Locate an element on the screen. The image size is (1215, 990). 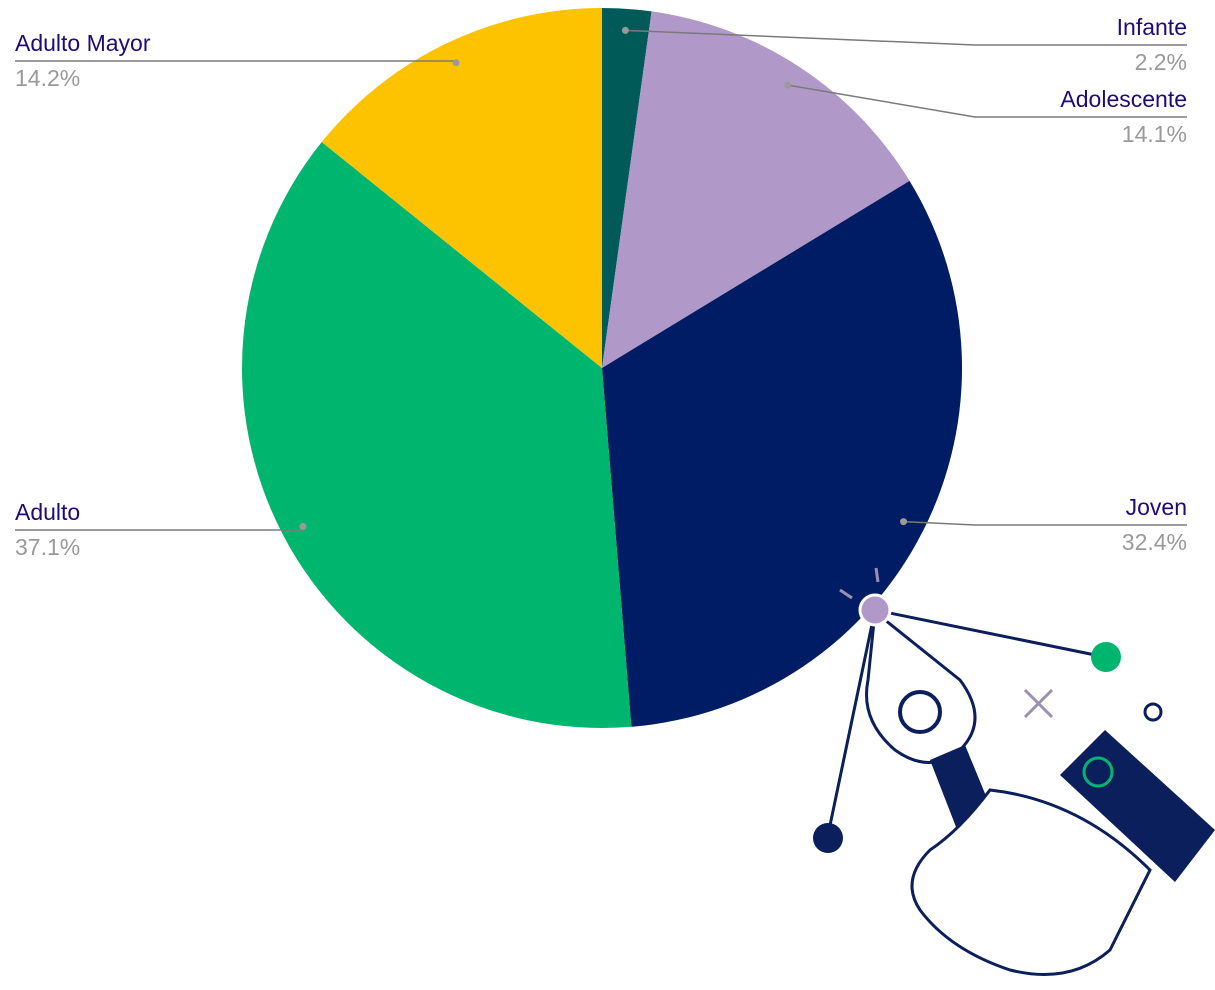
slice-label: Joven is located at coordinates (1156, 507).